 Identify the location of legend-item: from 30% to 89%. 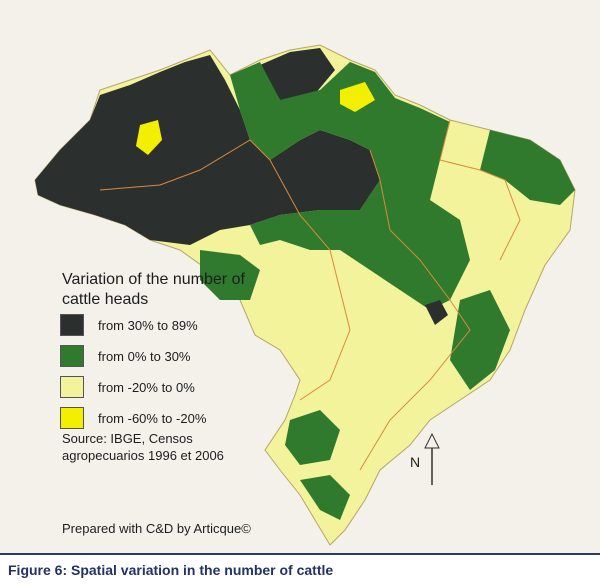
(129, 325).